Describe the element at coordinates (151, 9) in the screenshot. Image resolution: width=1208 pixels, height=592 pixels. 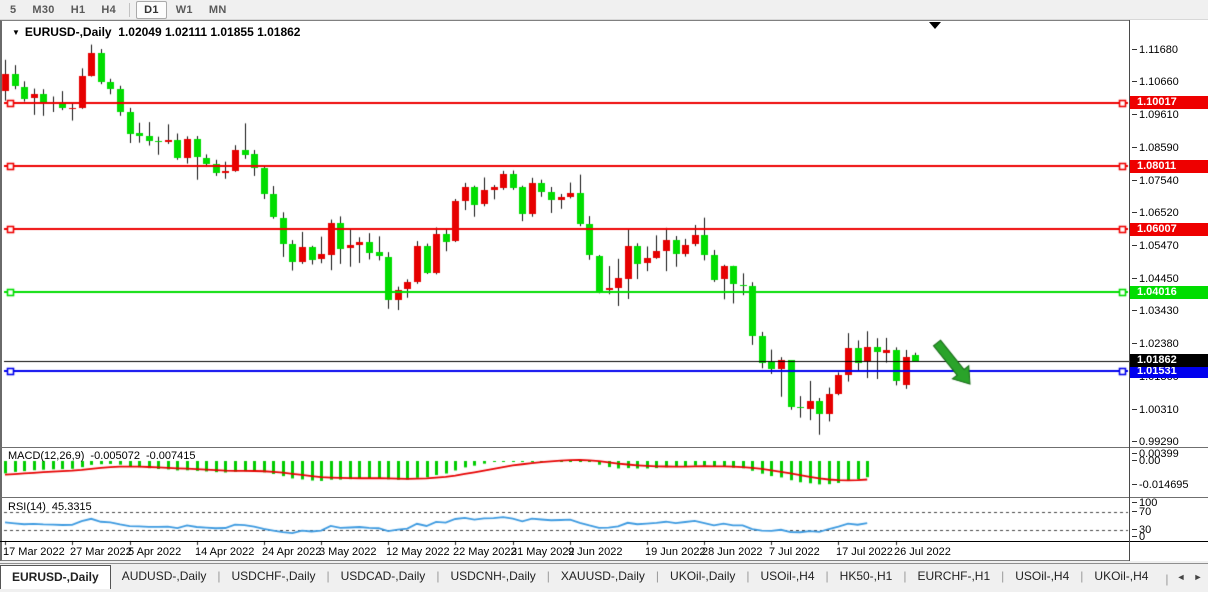
I see `timeframe-button-d1: D1` at that location.